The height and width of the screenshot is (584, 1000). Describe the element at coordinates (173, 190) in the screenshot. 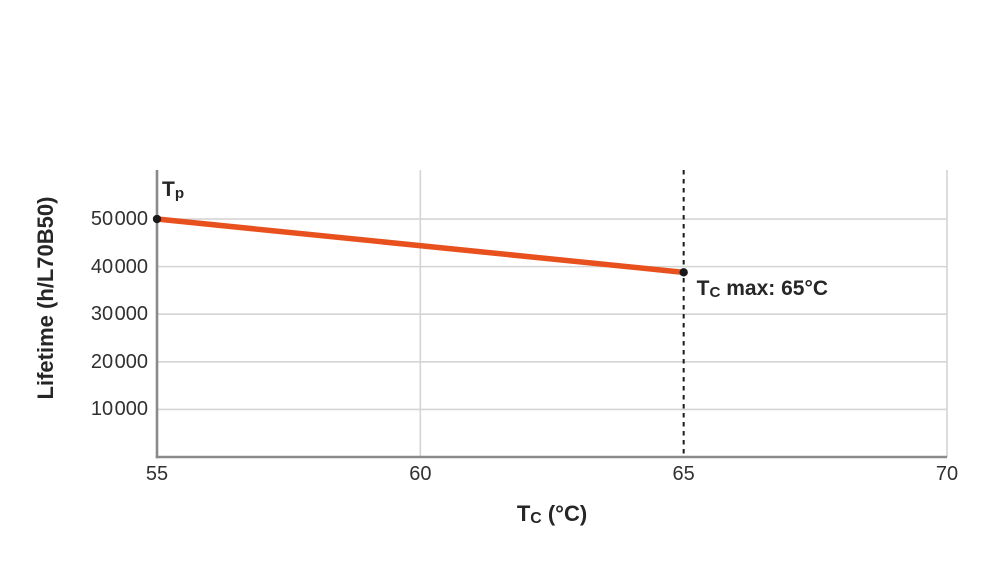

I see `annotation-tp: Tp` at that location.